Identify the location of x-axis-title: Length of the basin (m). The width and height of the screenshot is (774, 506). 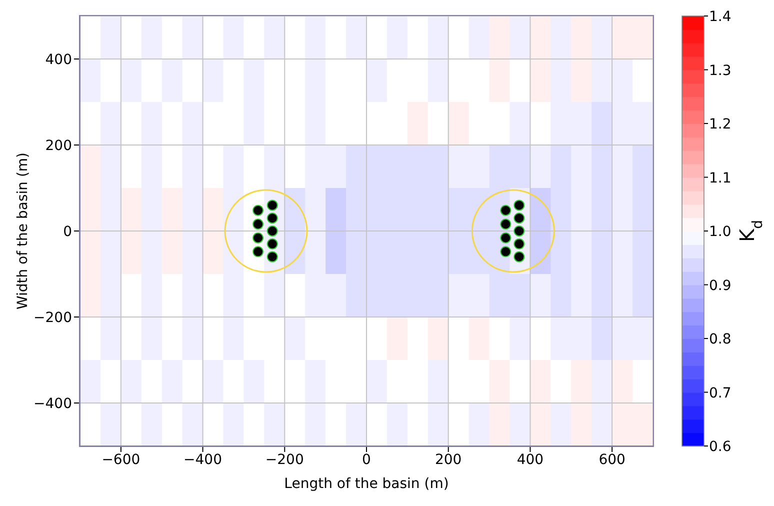
(366, 484).